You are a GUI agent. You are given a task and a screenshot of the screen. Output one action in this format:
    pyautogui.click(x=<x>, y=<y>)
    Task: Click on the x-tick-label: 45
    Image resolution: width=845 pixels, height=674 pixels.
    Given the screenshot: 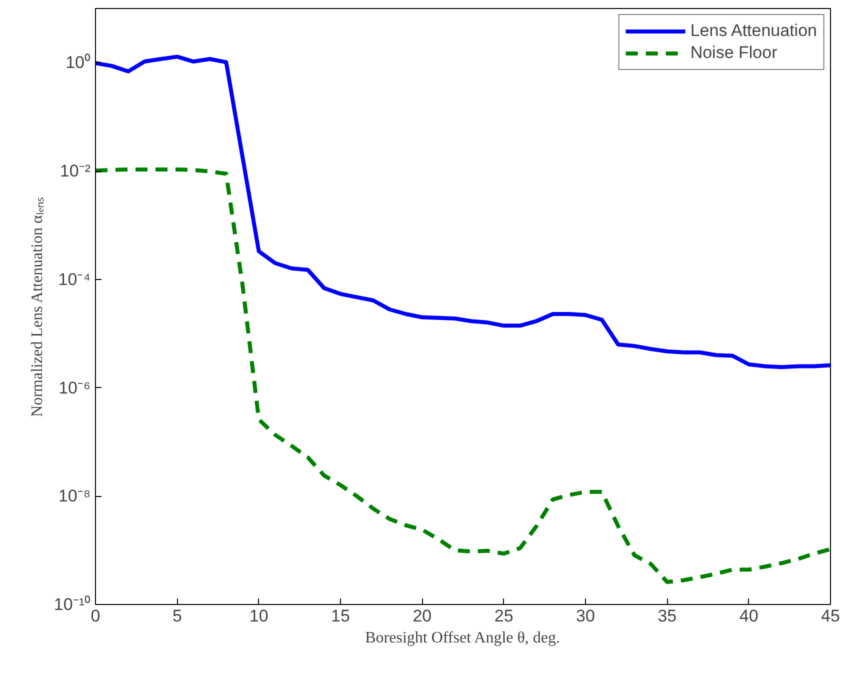 What is the action you would take?
    pyautogui.click(x=830, y=616)
    